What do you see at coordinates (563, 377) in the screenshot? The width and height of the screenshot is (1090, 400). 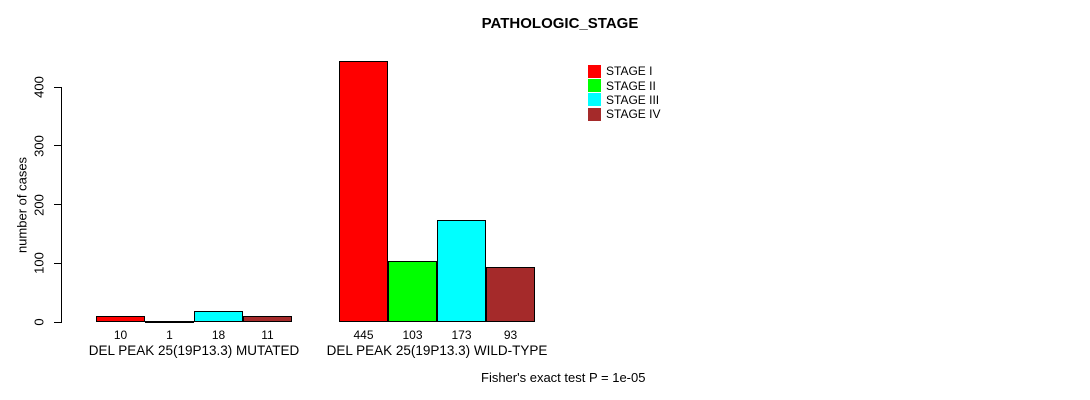 I see `stat-test-annotation: Fisher's exact test P = 1e-05` at bounding box center [563, 377].